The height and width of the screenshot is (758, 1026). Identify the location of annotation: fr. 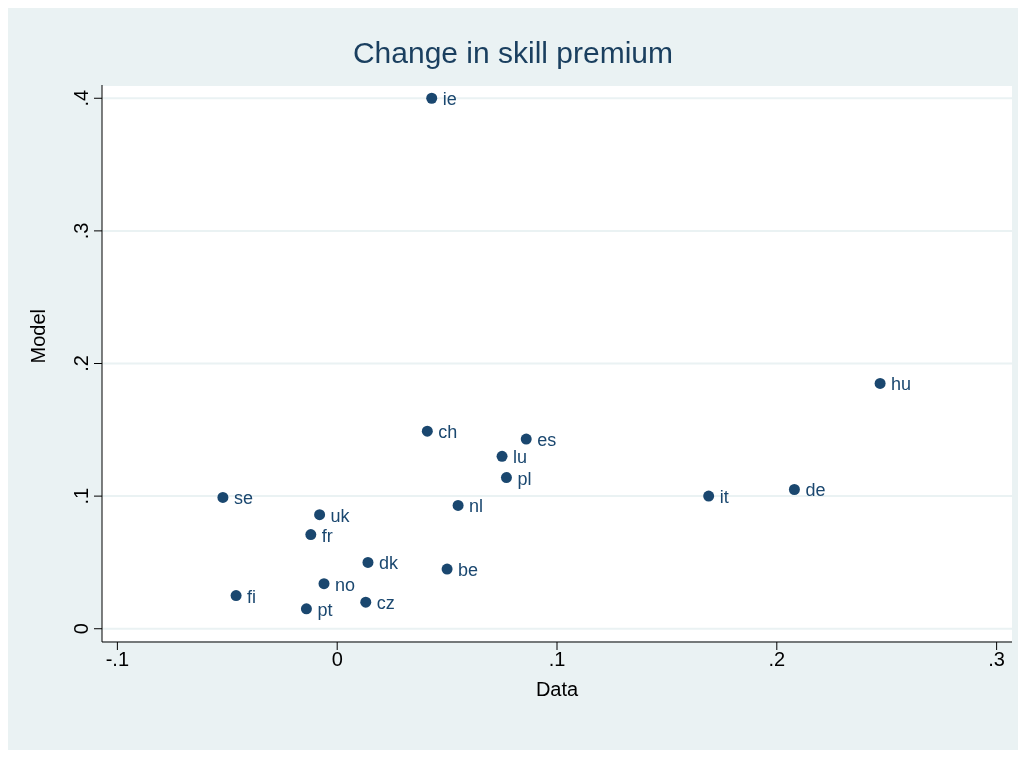
(327, 535).